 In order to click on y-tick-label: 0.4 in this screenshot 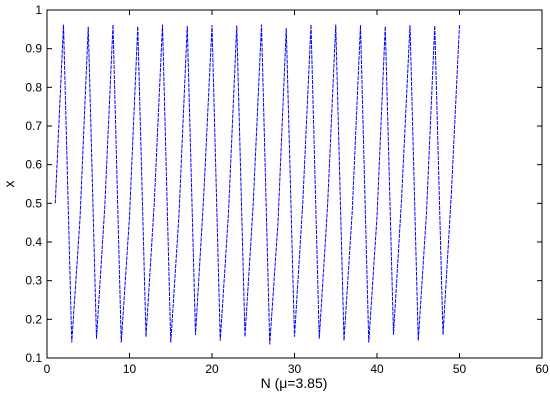, I will do `click(33, 242)`.